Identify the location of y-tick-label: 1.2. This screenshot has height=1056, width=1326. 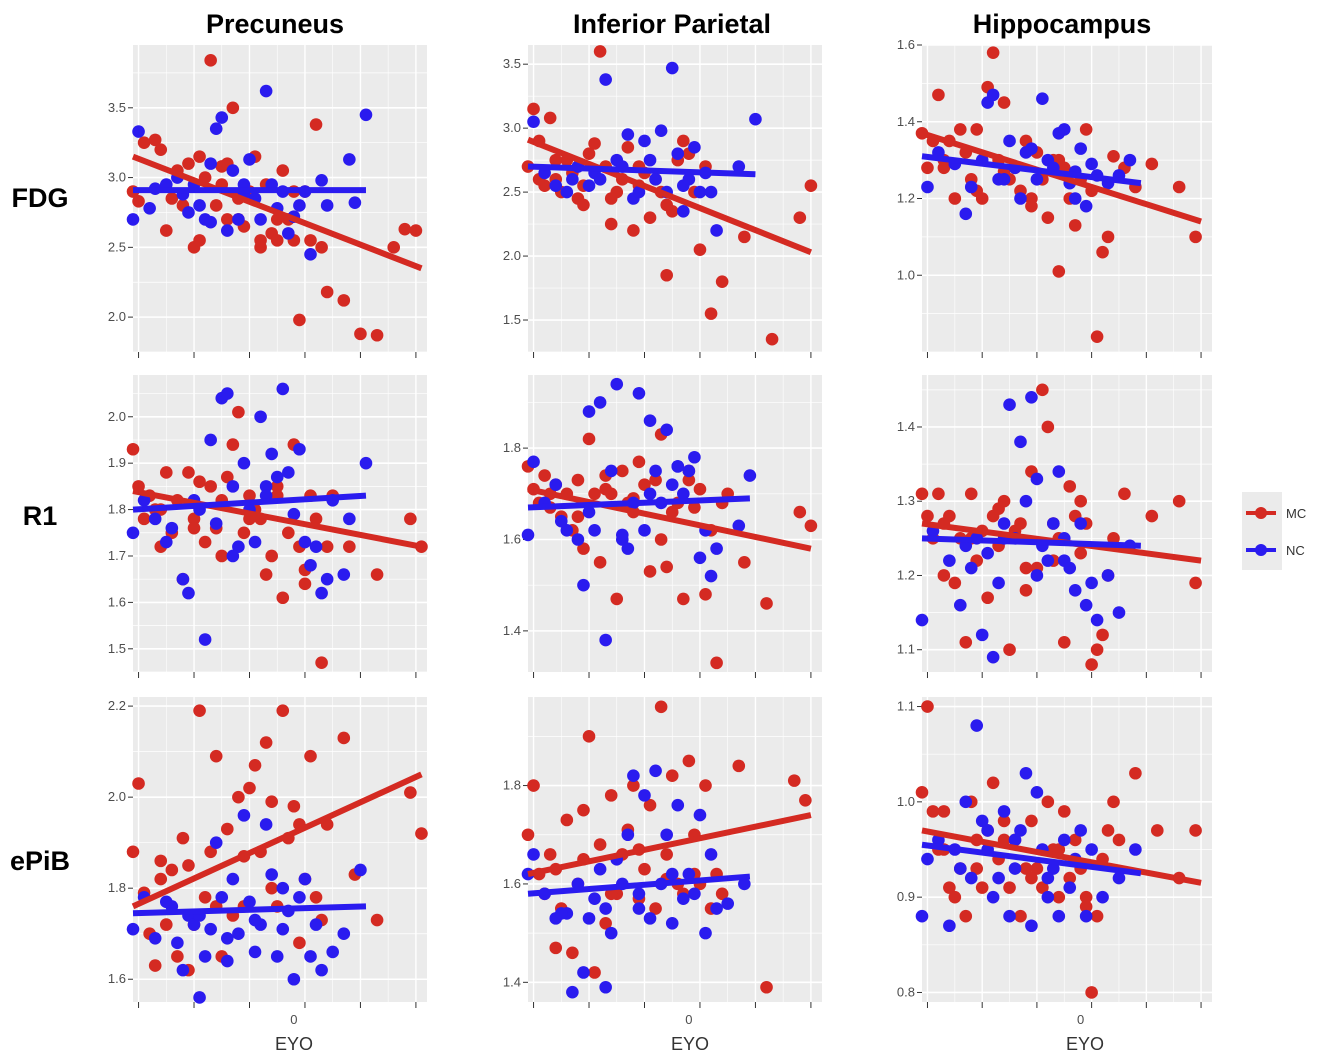
(906, 198).